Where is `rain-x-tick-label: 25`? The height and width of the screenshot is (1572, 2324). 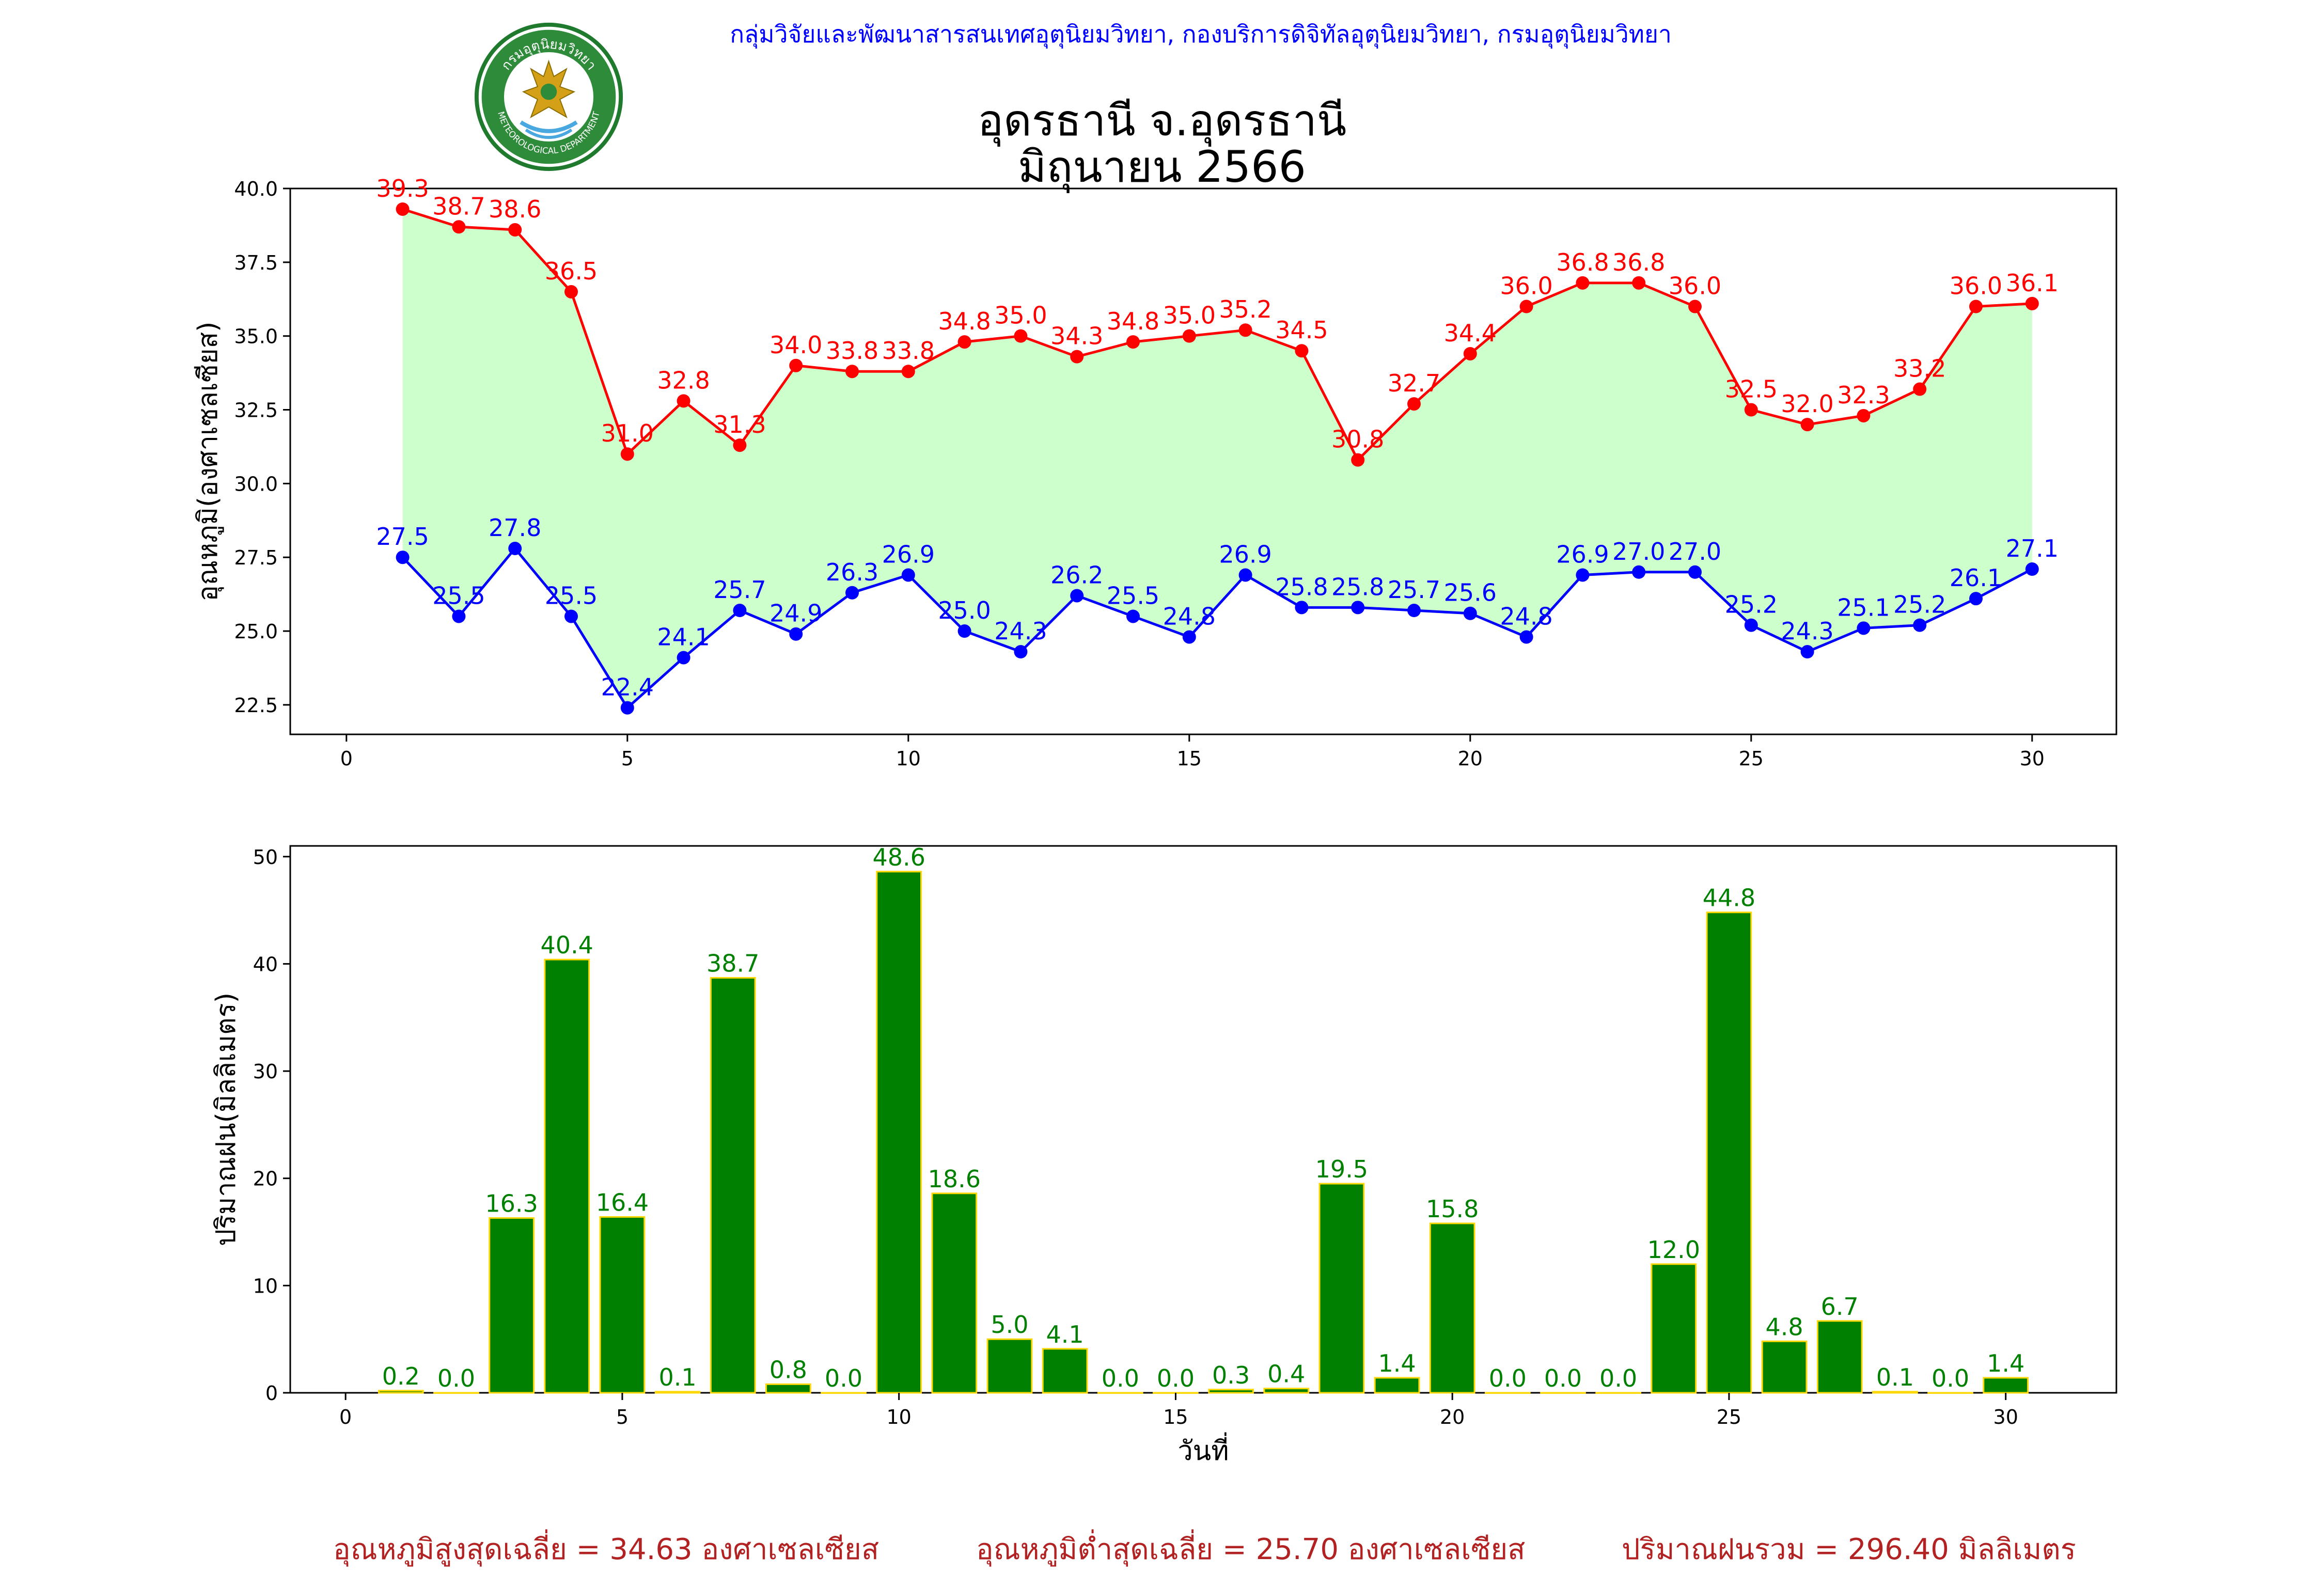
rain-x-tick-label: 25 is located at coordinates (1729, 1417).